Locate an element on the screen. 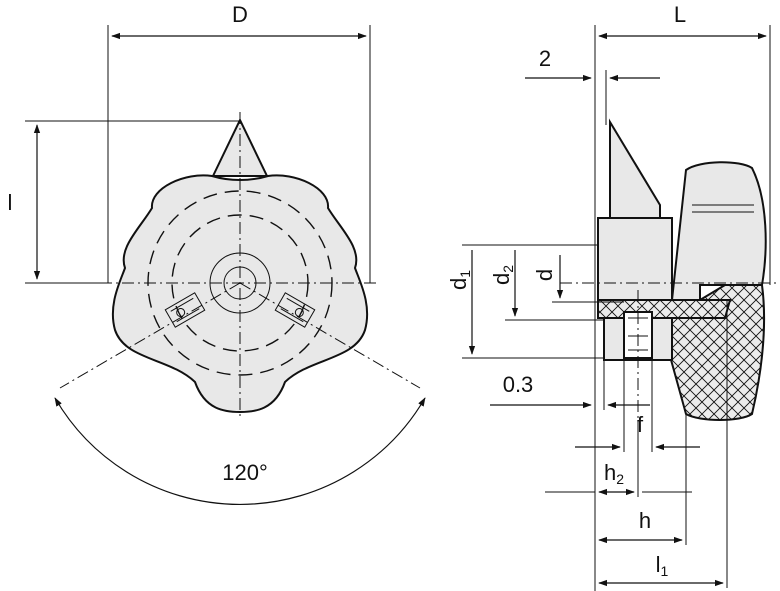 Image resolution: width=780 pixels, height=591 pixels. dim-label-L: L is located at coordinates (680, 14).